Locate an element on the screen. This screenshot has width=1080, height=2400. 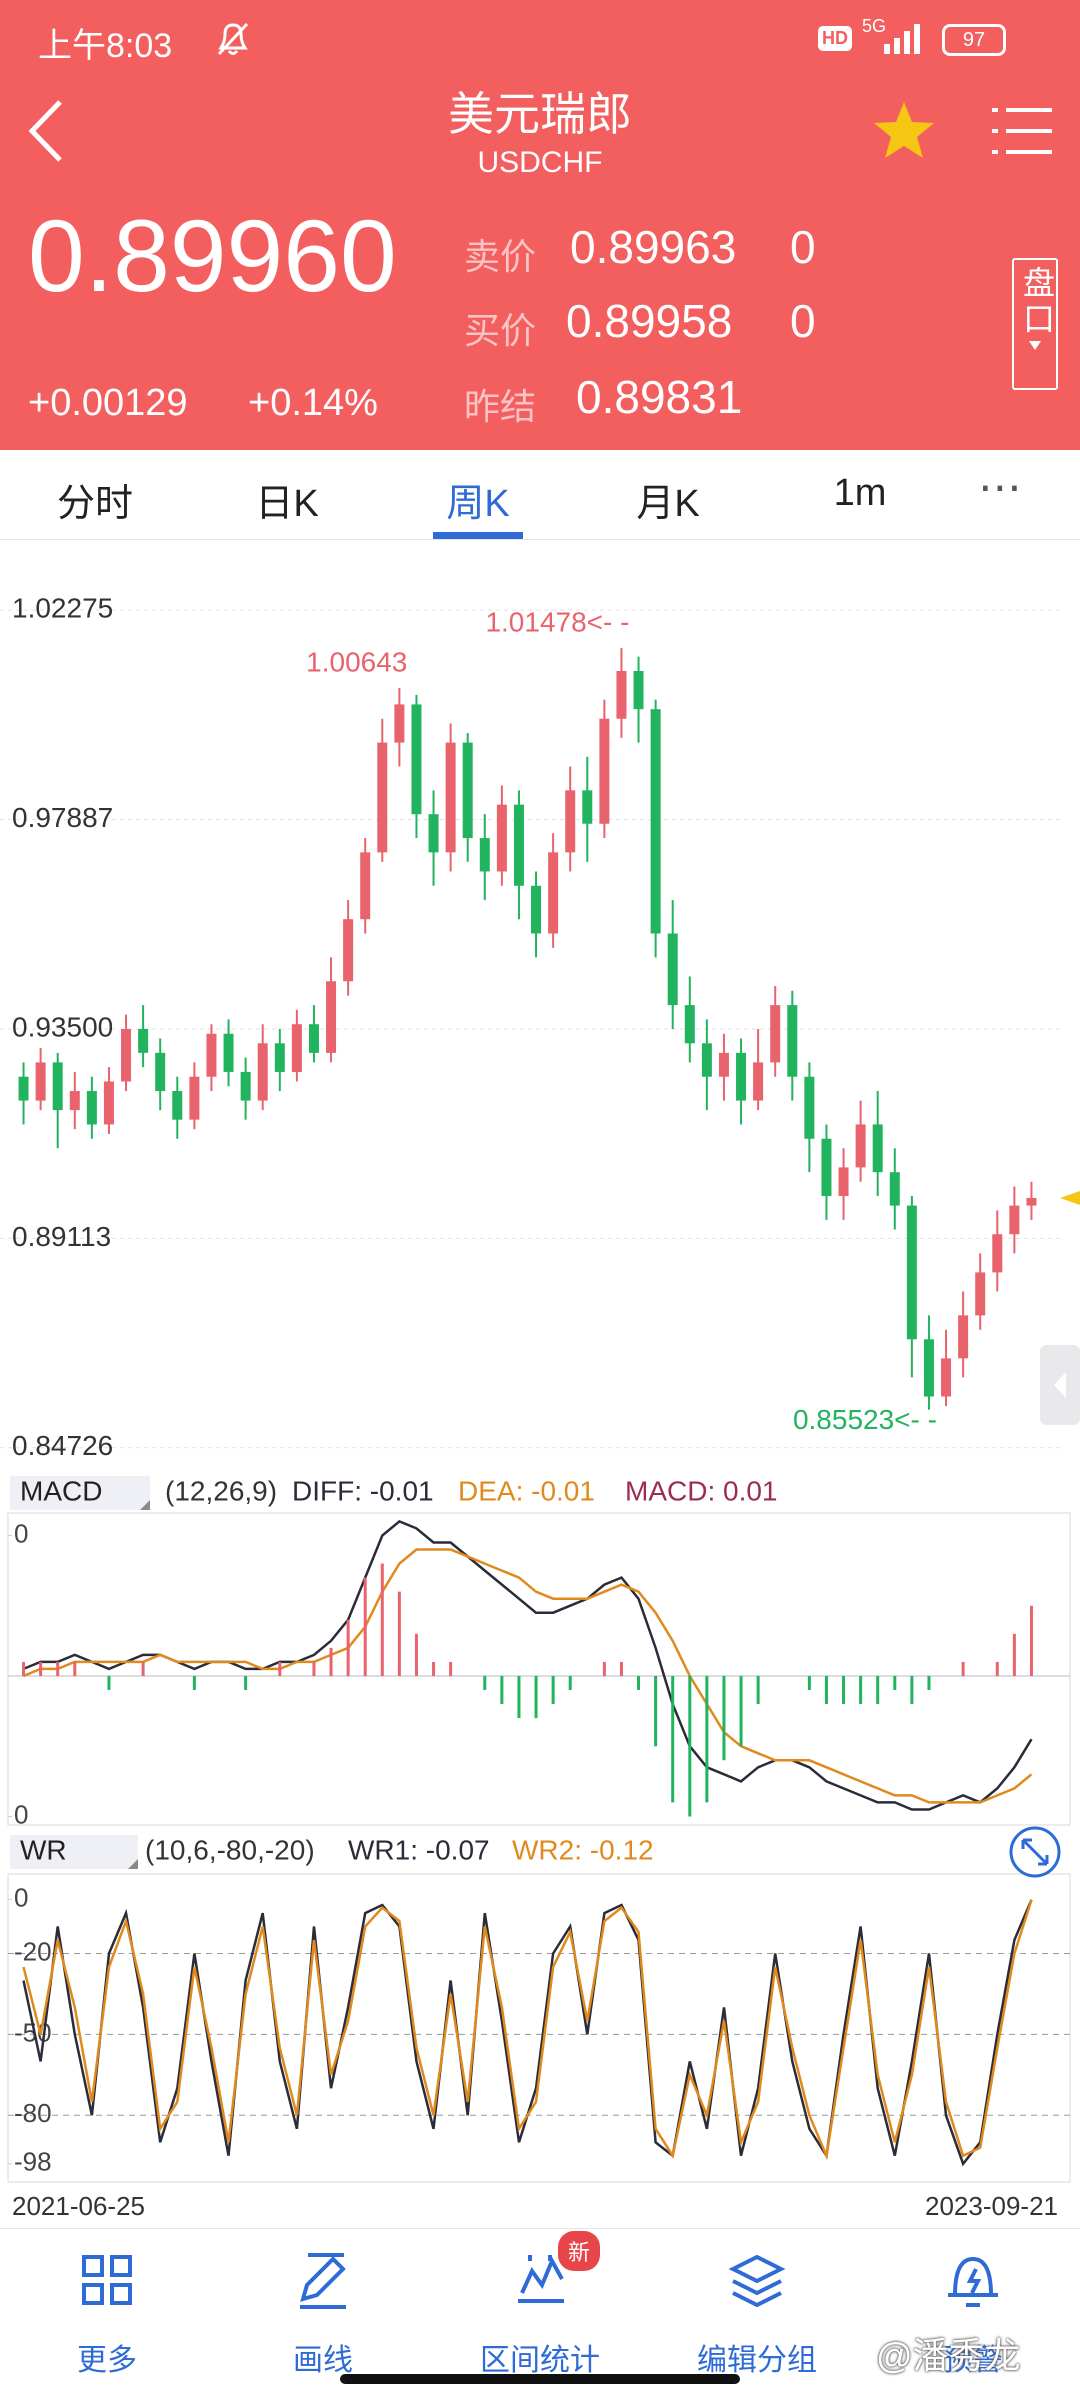
legend-entry: WR1: -0.07 is located at coordinates (419, 1849).